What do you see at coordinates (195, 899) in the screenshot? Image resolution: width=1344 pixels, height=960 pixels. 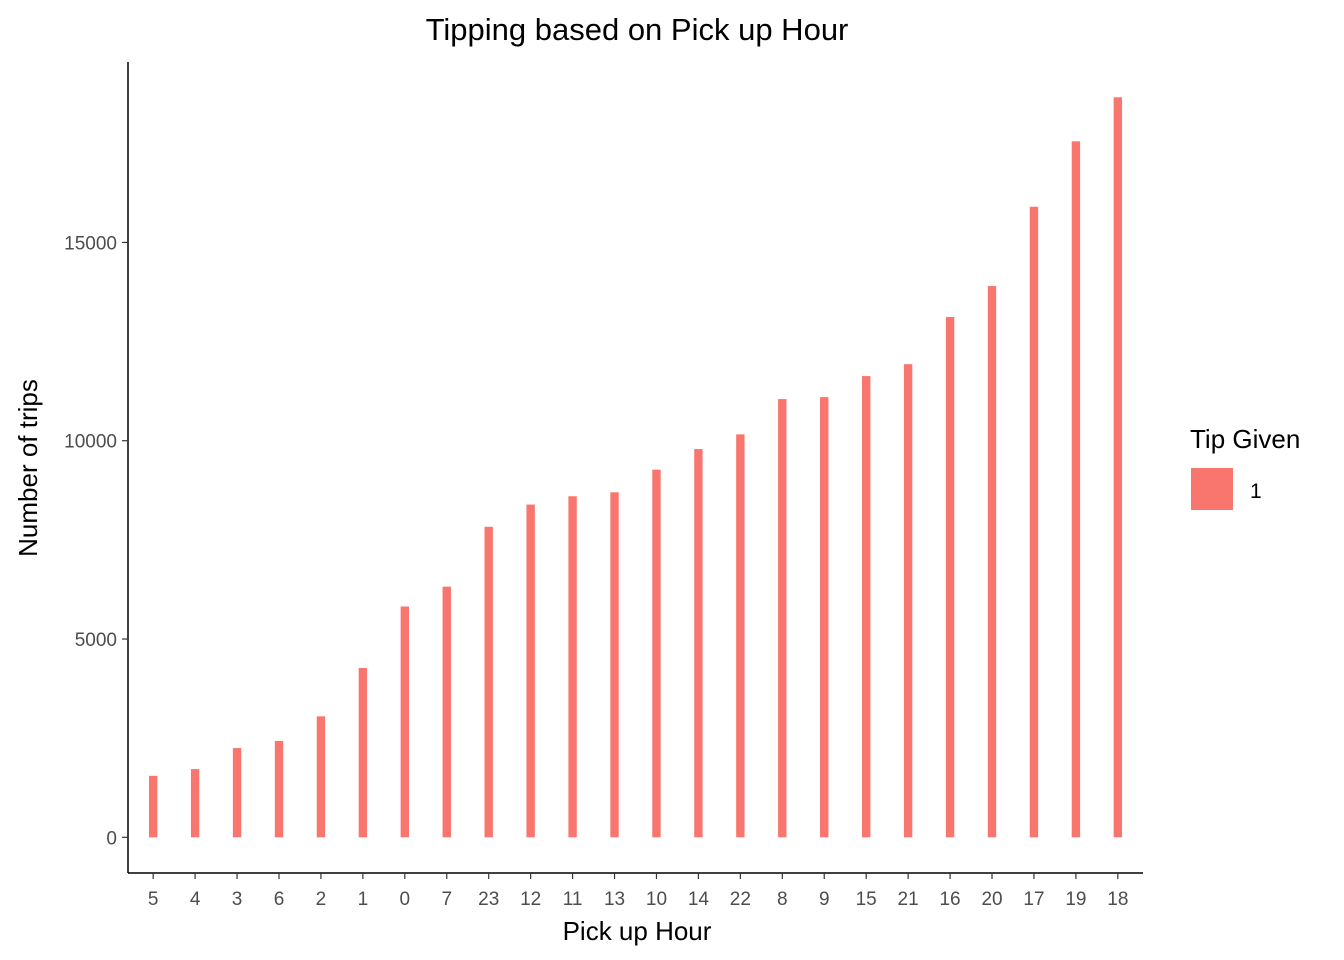 I see `x-tick-label-4: 4` at bounding box center [195, 899].